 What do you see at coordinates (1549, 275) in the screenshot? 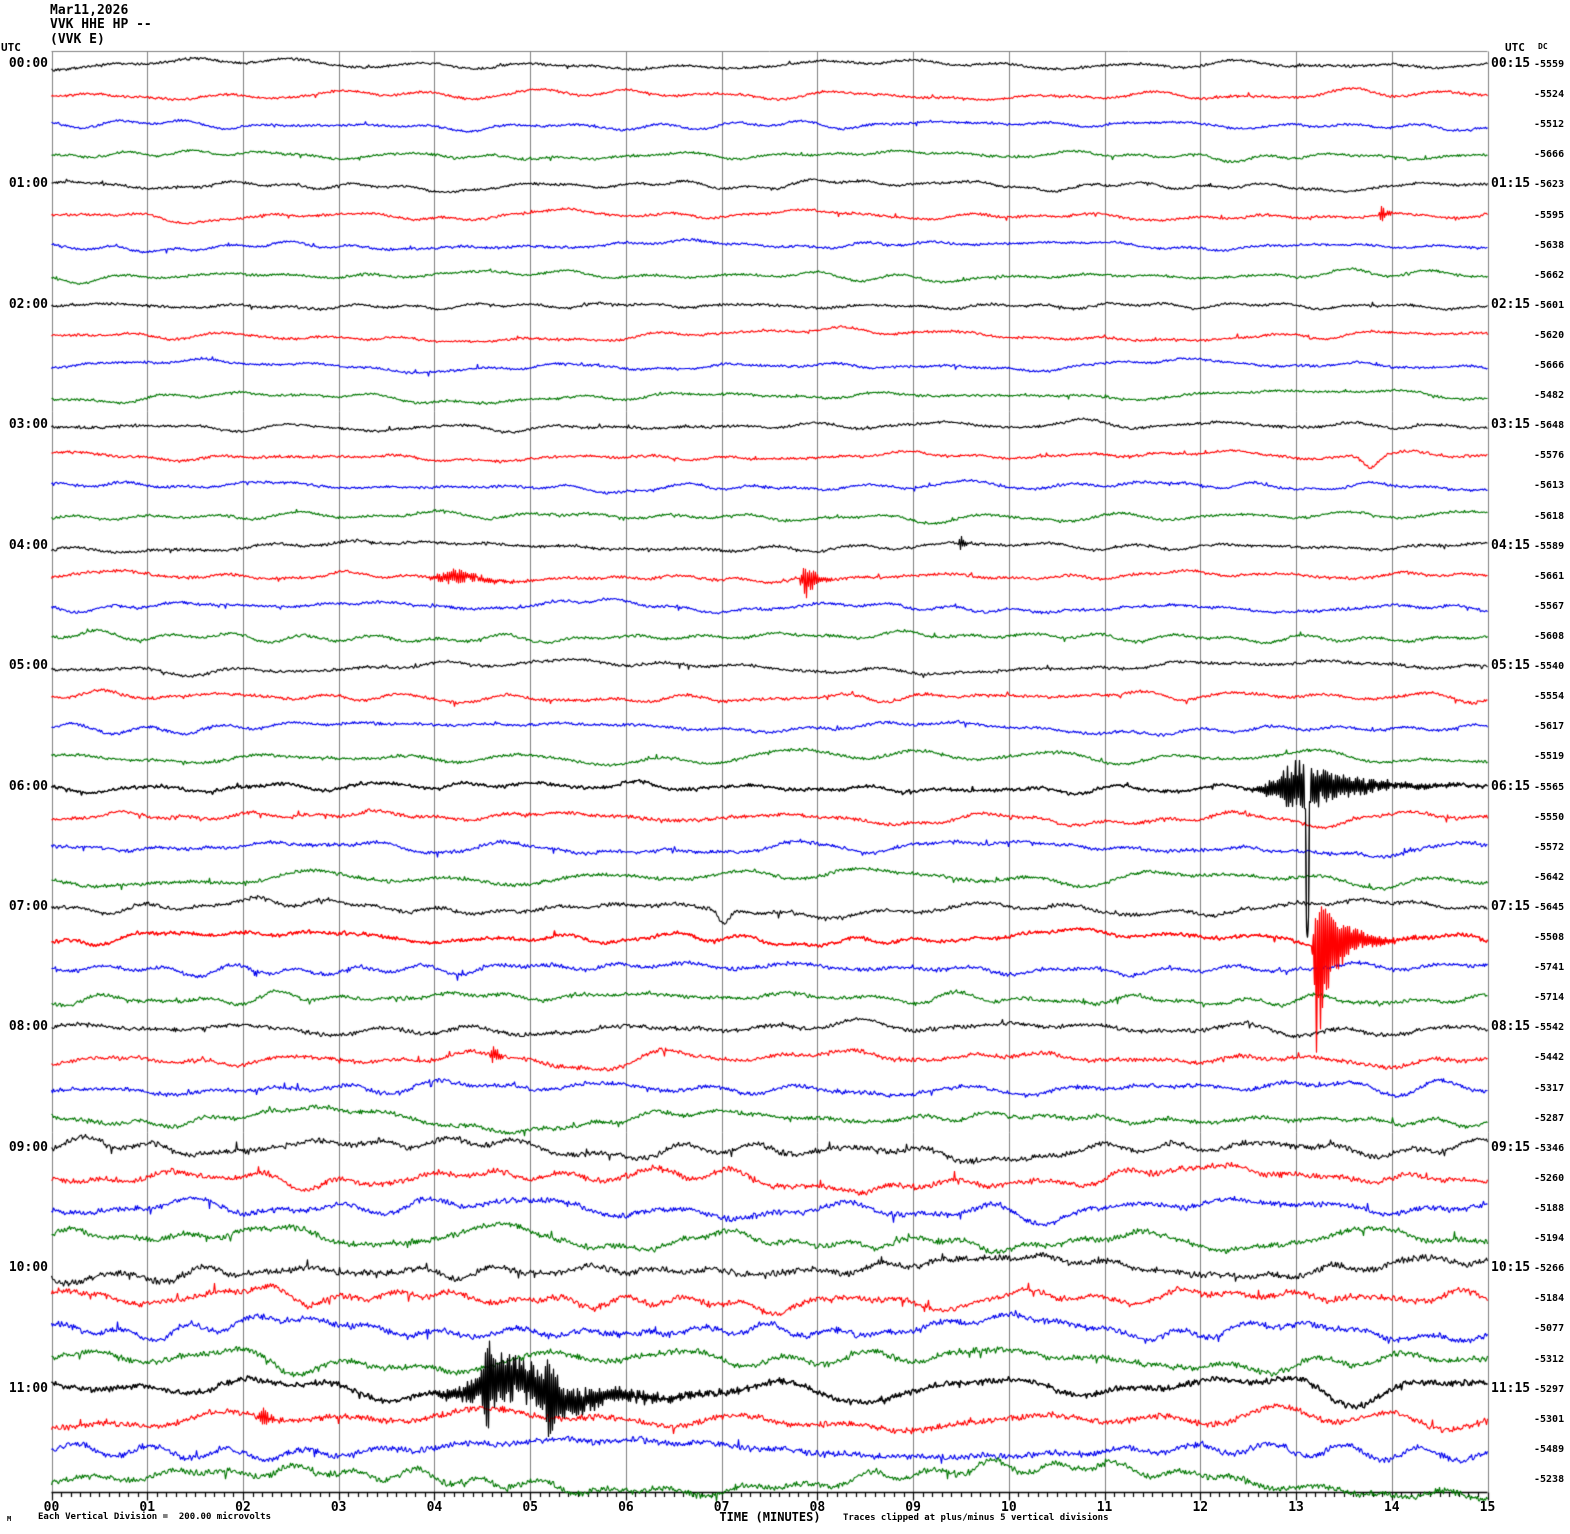
I see `dc-value: -5662` at bounding box center [1549, 275].